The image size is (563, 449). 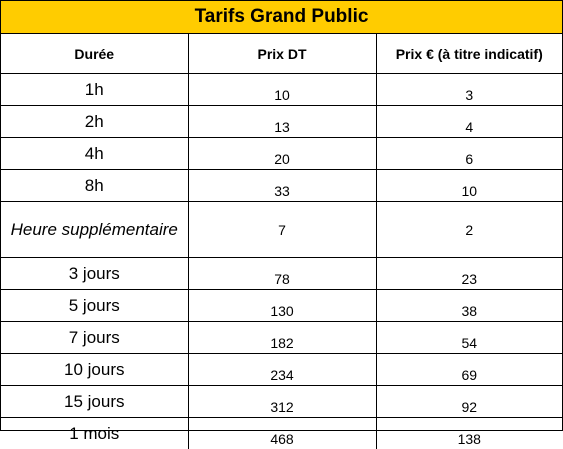 I want to click on table-row: 7 jours 182 54, so click(x=281, y=338).